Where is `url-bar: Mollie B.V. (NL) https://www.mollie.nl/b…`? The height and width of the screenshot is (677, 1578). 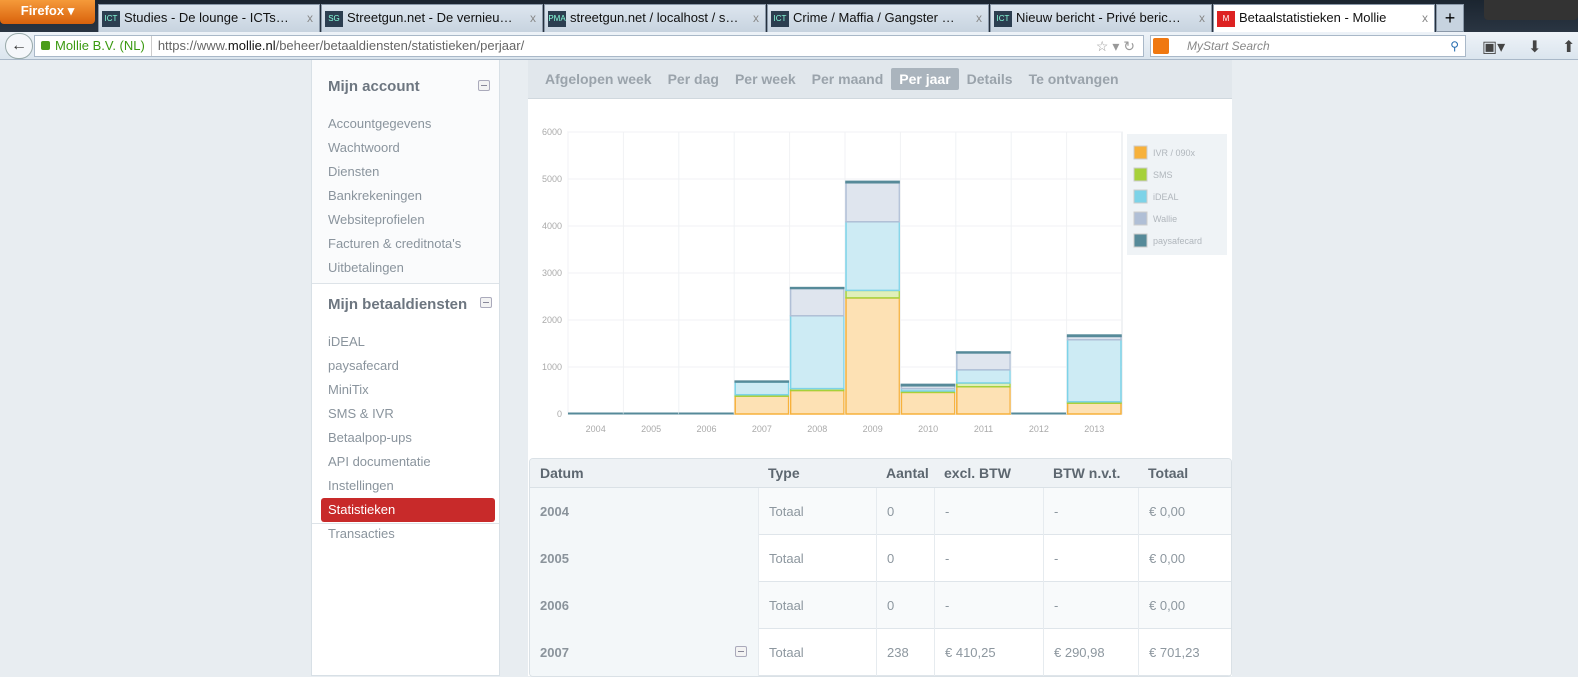
url-bar: Mollie B.V. (NL) https://www.mollie.nl/b… is located at coordinates (589, 46).